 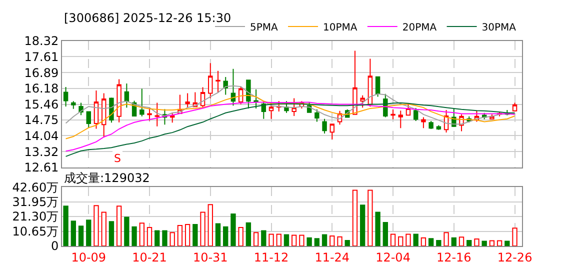 I want to click on legend-label: 10PMA, so click(x=340, y=28).